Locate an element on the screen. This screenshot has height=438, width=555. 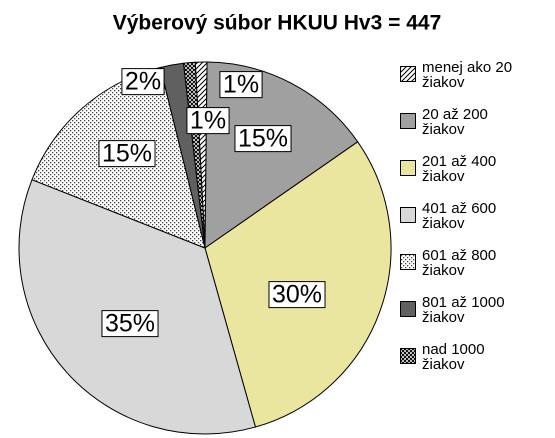
pie-slice is located at coordinates (281, 155).